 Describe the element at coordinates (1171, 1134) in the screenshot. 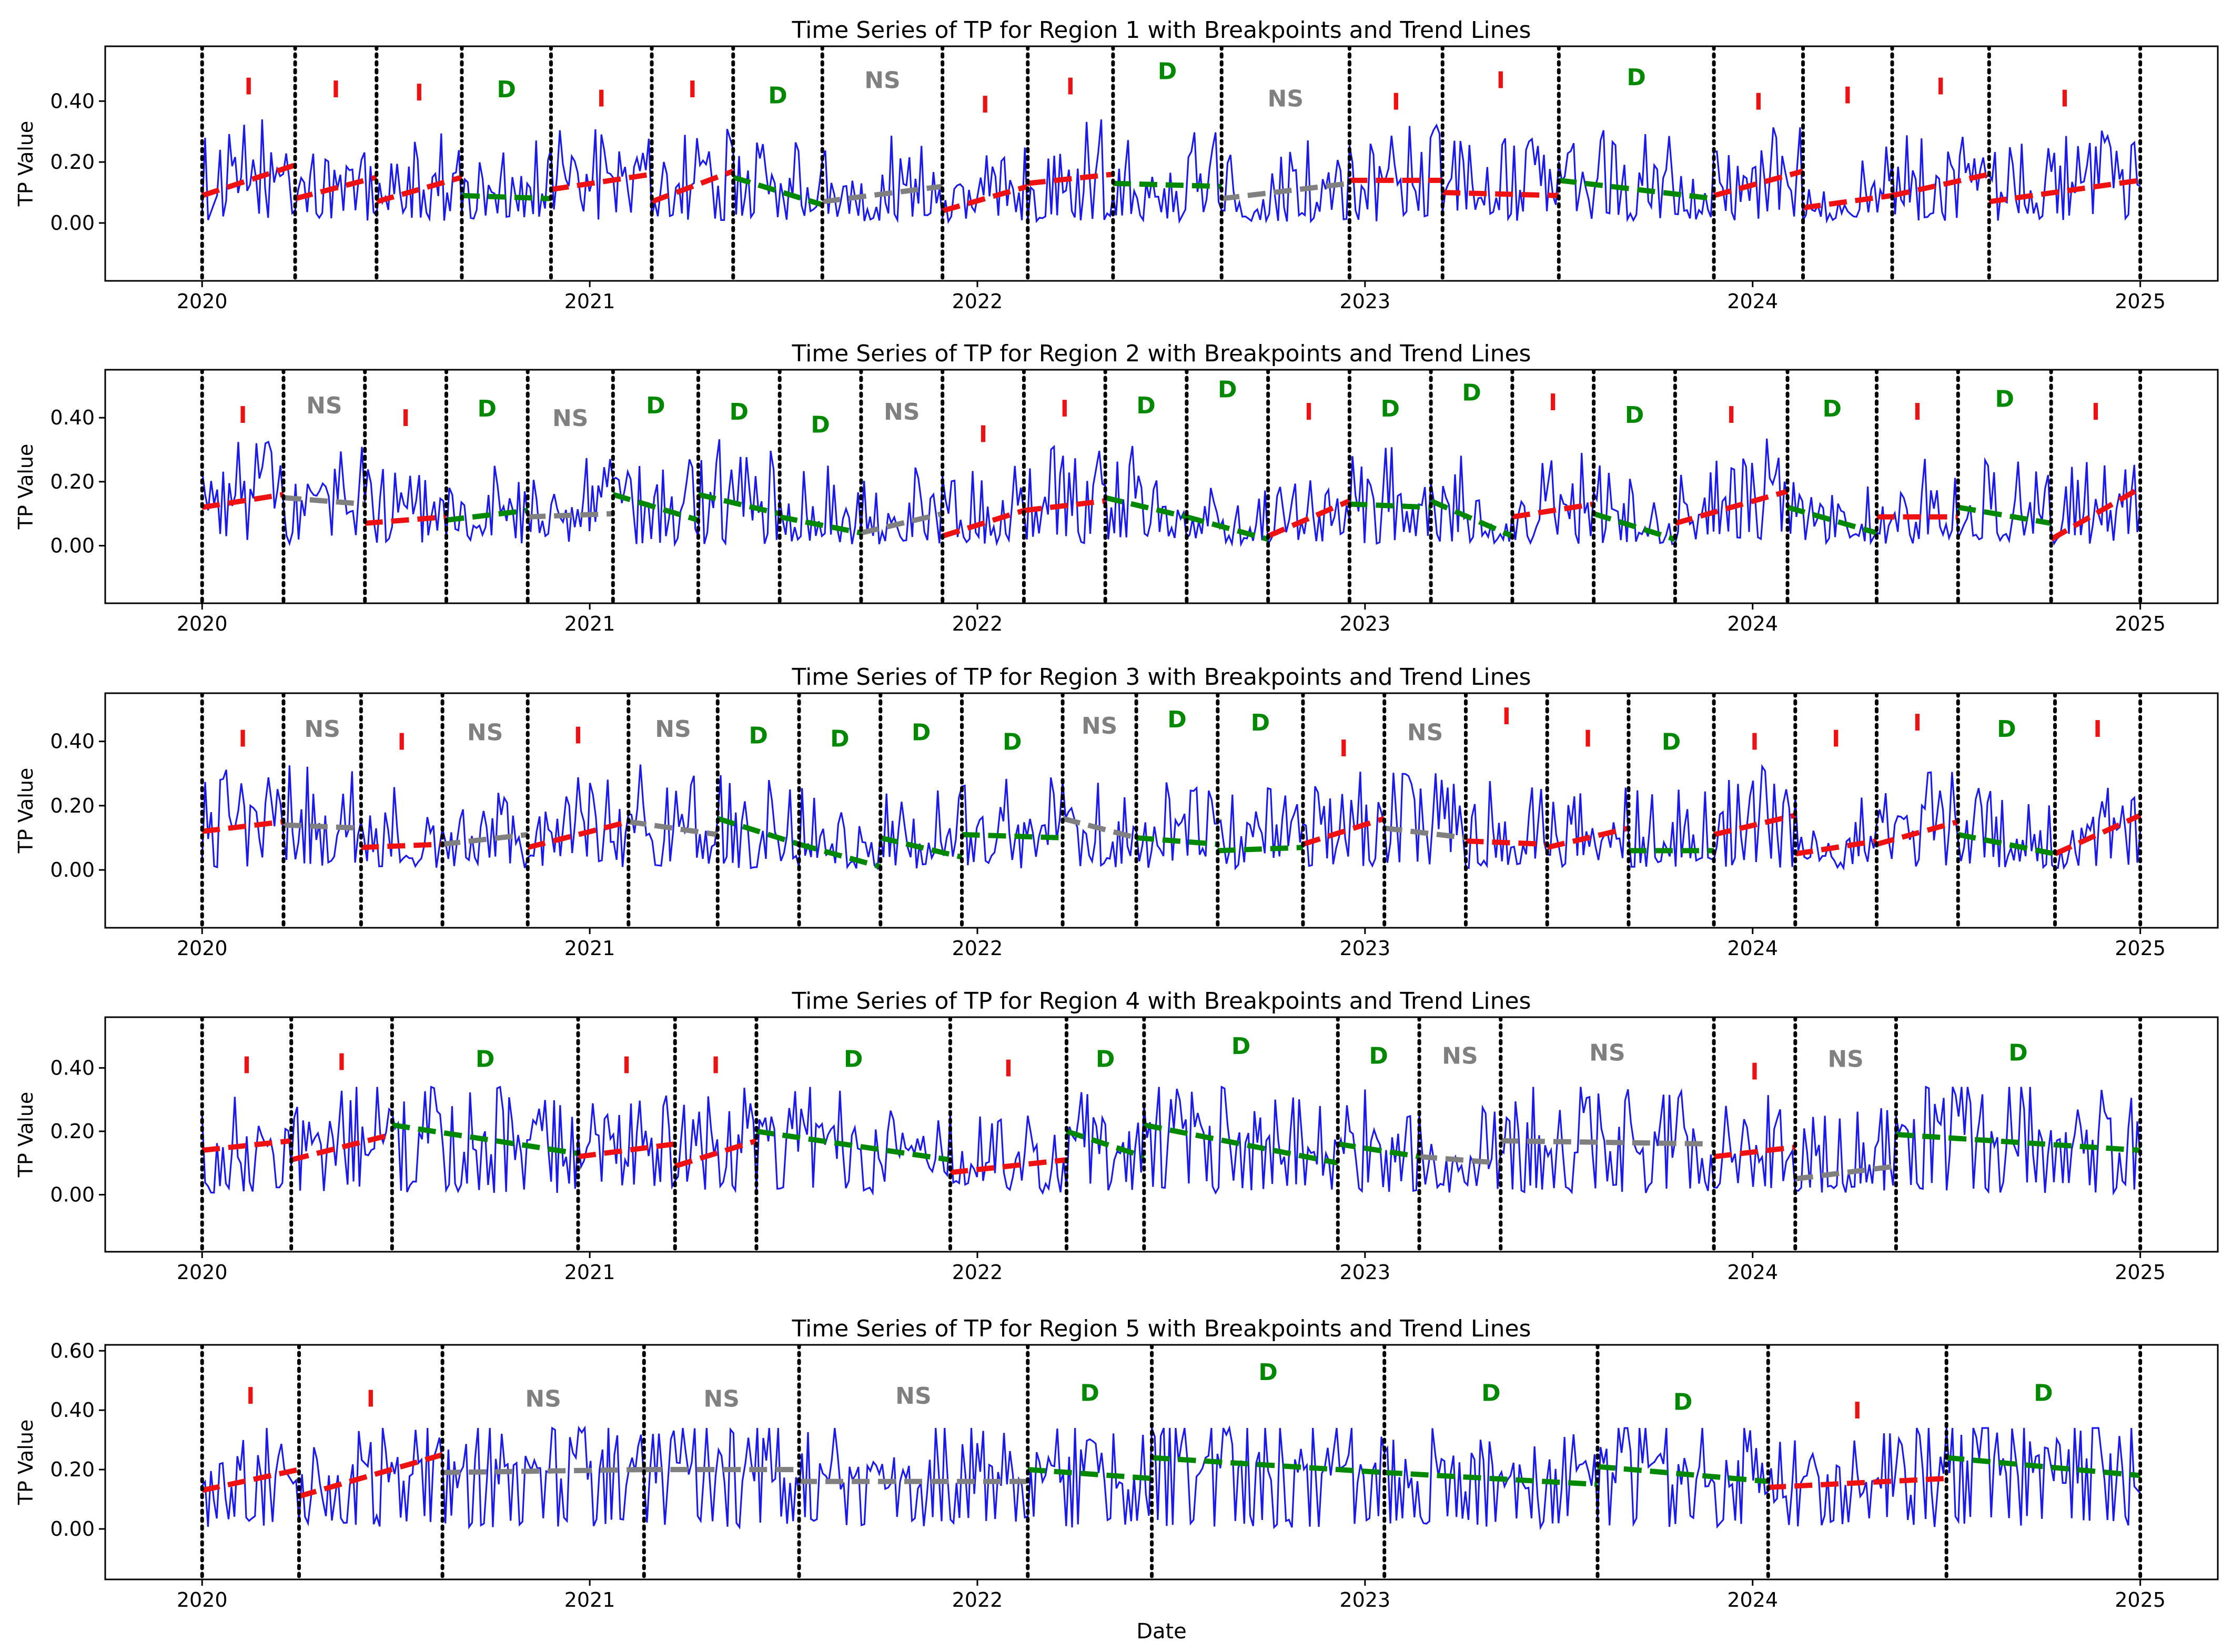

I see `plot-area: I I D I I D I D D D NS NS I NS D` at that location.